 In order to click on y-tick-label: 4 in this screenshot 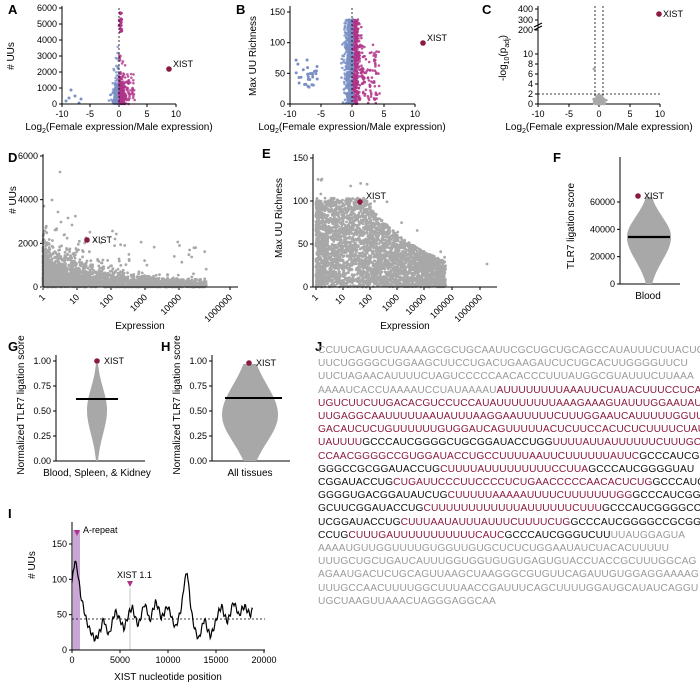, I will do `click(530, 84)`.